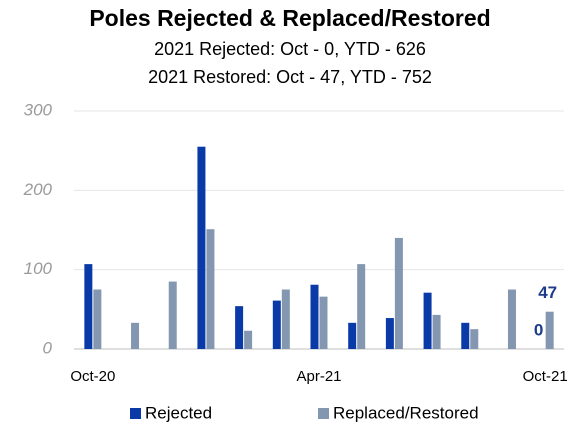 The width and height of the screenshot is (581, 429). I want to click on y-tick-label: 200, so click(38, 189).